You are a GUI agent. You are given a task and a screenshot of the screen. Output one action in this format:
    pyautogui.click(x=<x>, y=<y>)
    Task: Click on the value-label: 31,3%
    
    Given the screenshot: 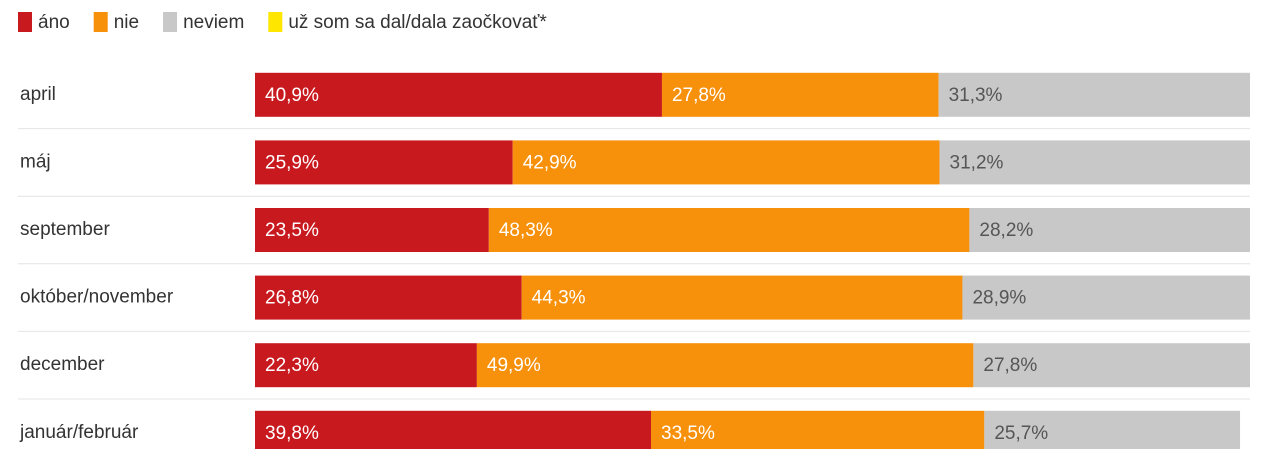 What is the action you would take?
    pyautogui.click(x=976, y=95)
    